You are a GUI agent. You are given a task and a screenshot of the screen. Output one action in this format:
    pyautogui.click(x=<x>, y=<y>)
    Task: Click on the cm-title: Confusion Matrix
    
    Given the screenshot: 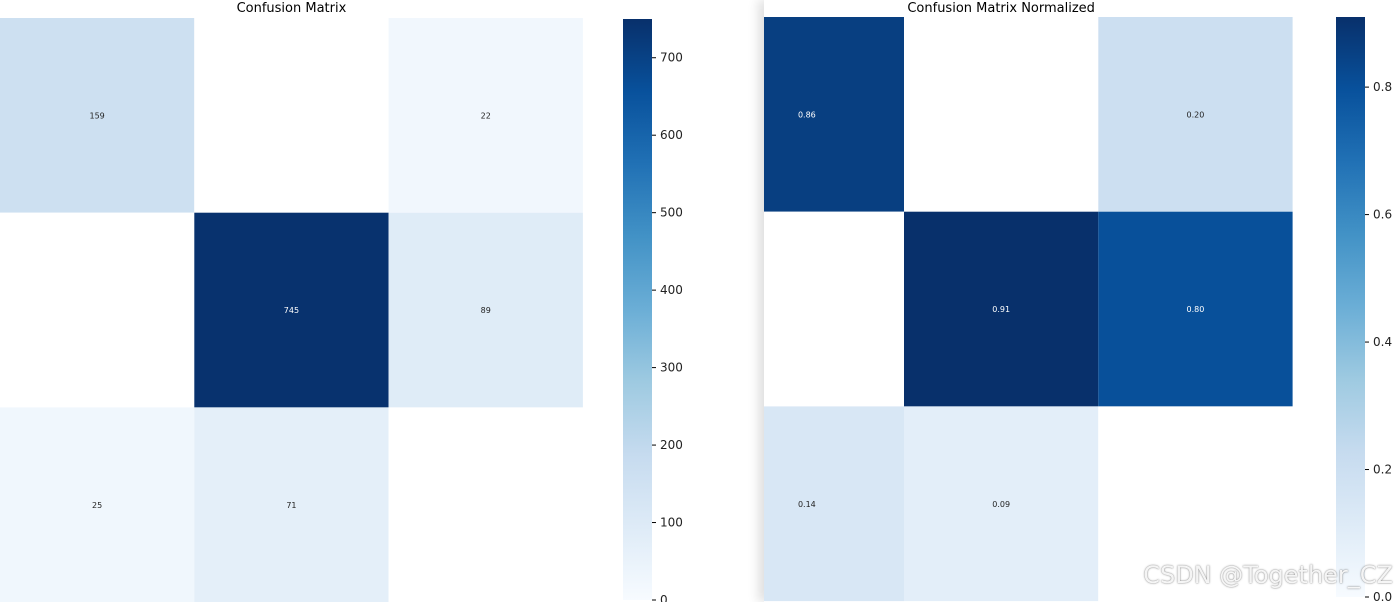 What is the action you would take?
    pyautogui.click(x=292, y=8)
    